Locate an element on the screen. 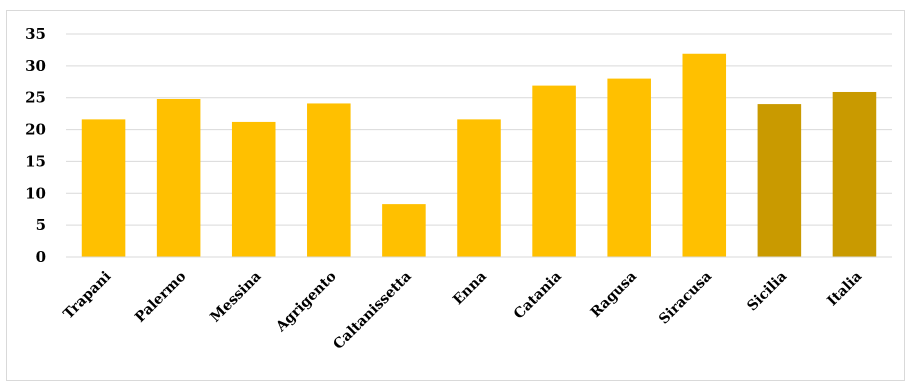  bar-agrigento is located at coordinates (329, 180).